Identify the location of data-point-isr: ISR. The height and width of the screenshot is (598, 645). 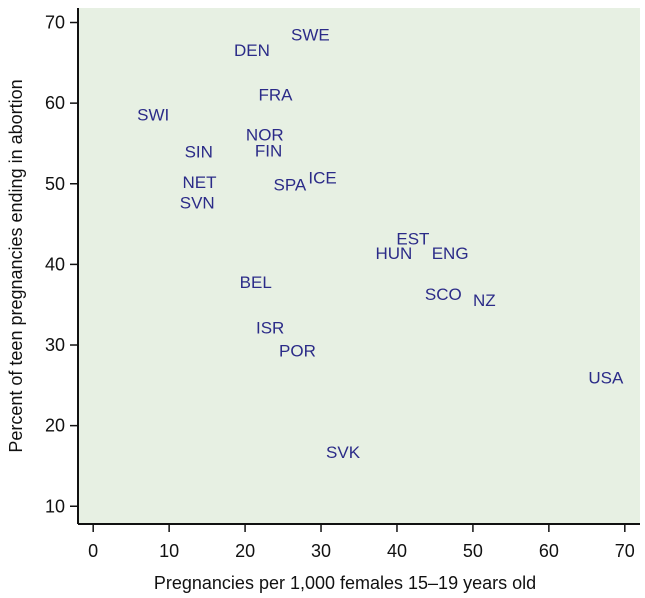
(270, 327).